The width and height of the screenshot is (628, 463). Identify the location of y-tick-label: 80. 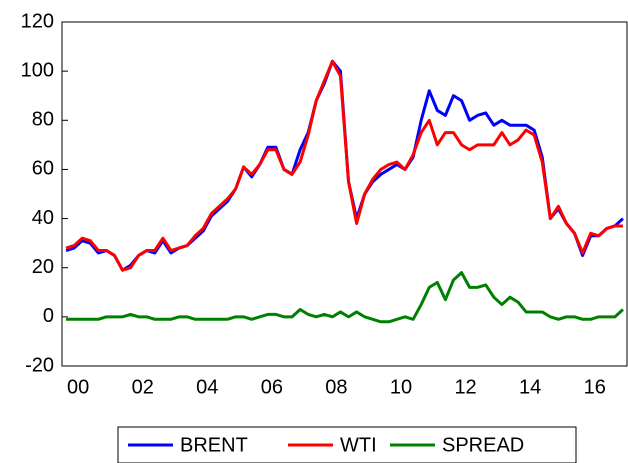
(43, 120).